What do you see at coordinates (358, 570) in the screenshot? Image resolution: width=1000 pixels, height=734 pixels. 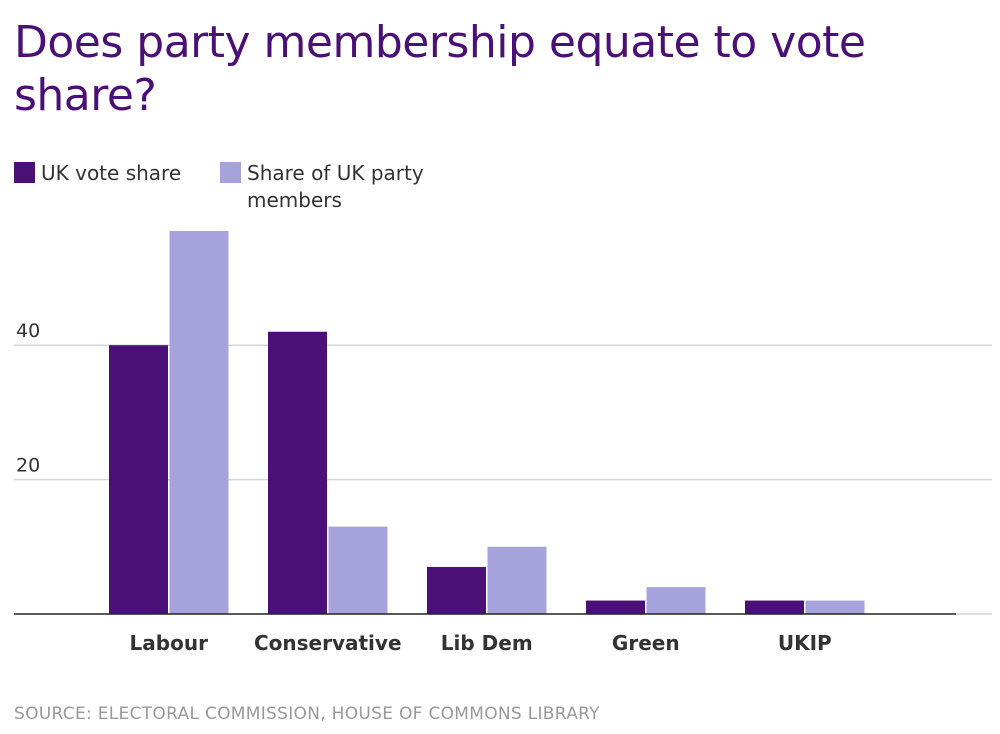 I see `bar-conservative-party-members` at bounding box center [358, 570].